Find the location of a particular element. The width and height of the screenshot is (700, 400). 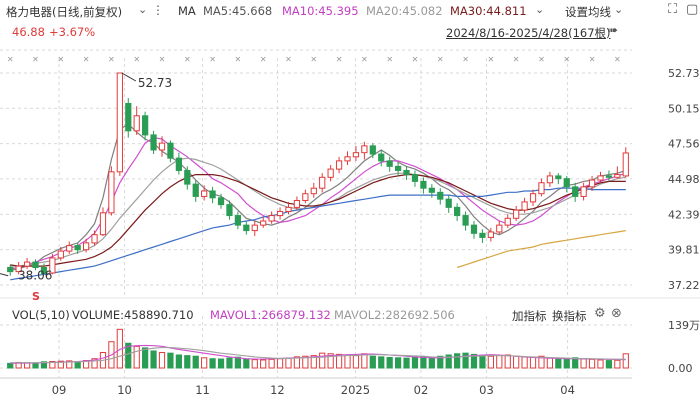

restore-icon: ▢ is located at coordinates (692, 9).